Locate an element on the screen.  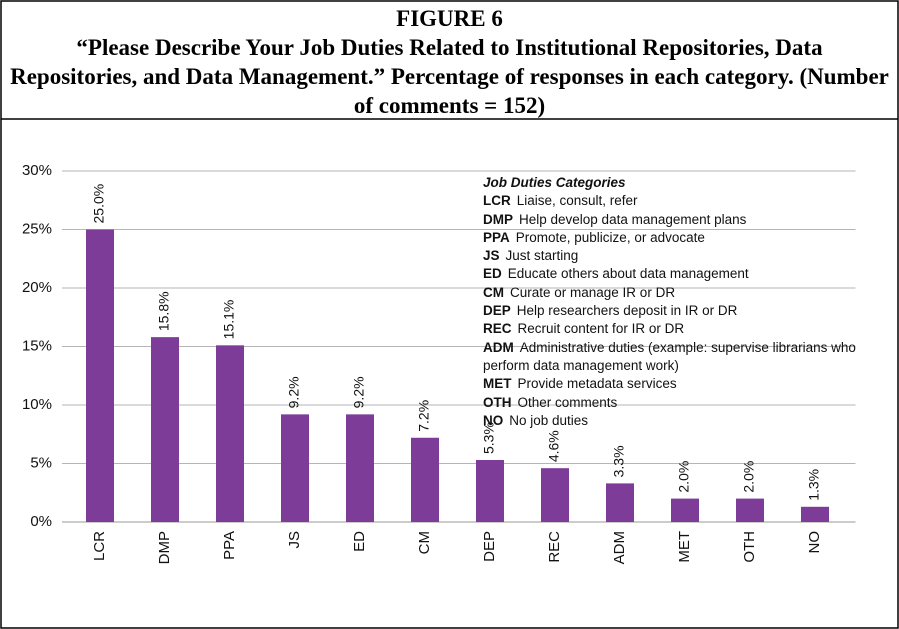
value-label: 15.8% is located at coordinates (164, 311).